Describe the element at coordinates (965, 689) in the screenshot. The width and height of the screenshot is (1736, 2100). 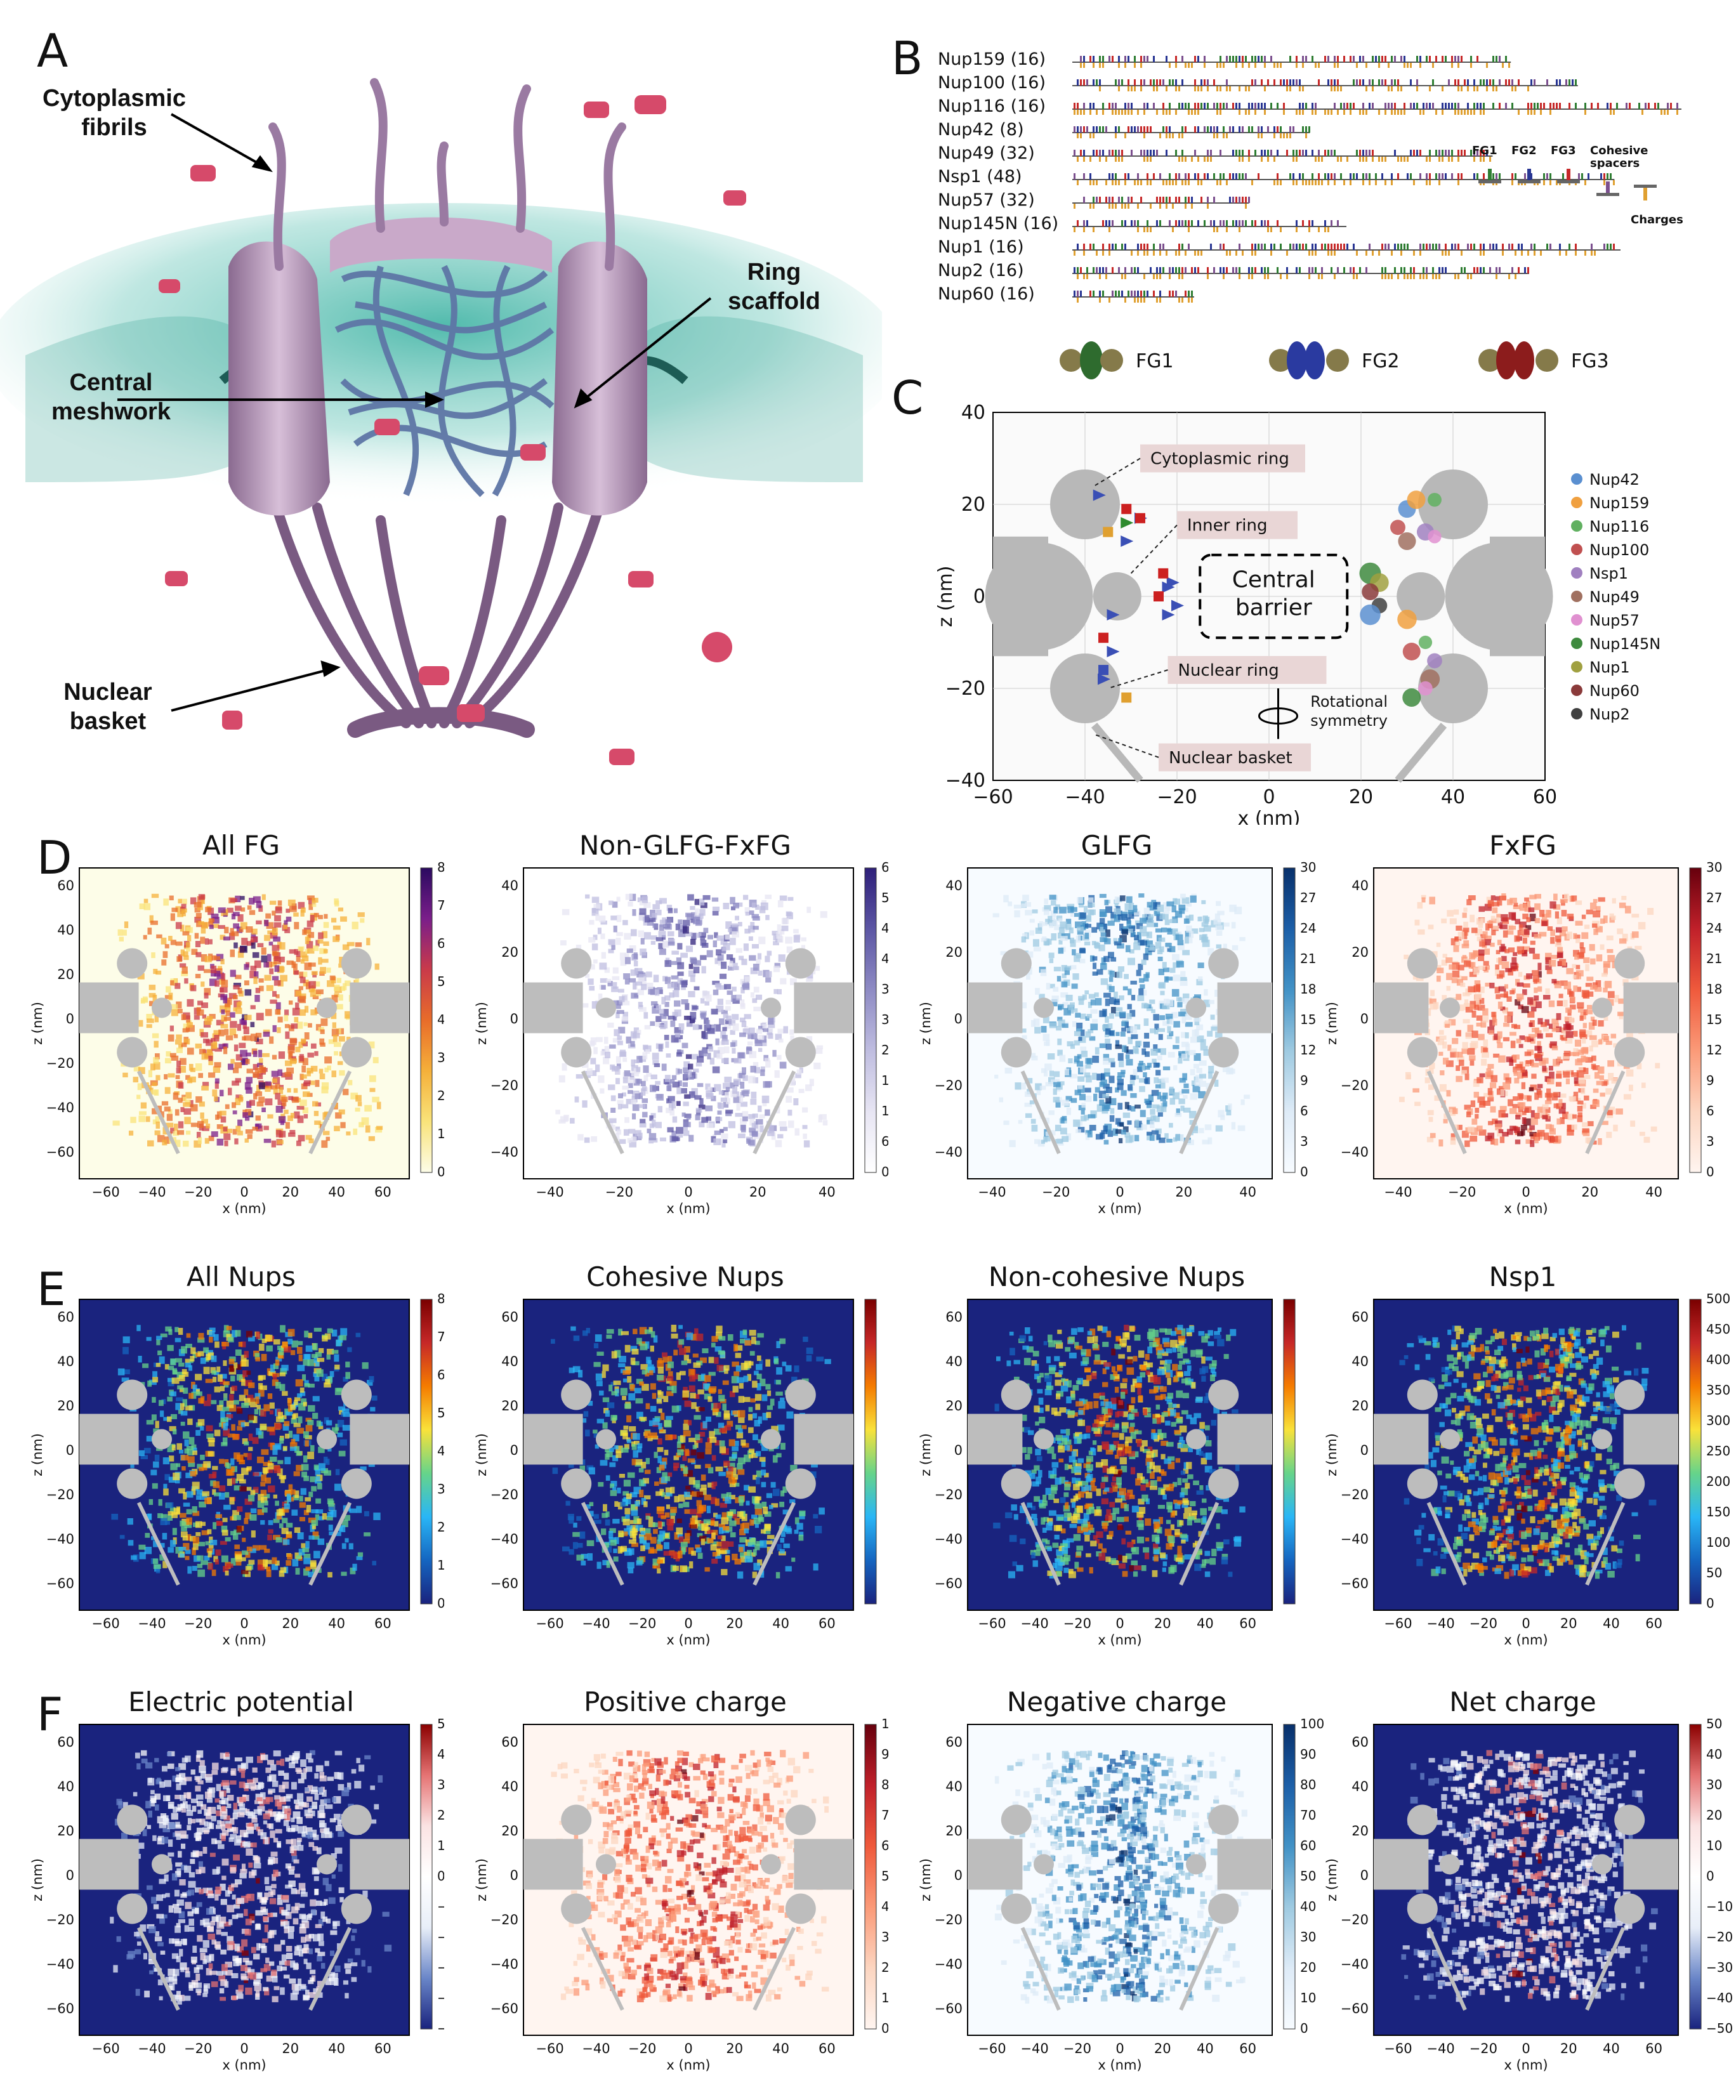
I see `y-tick-label: −20` at that location.